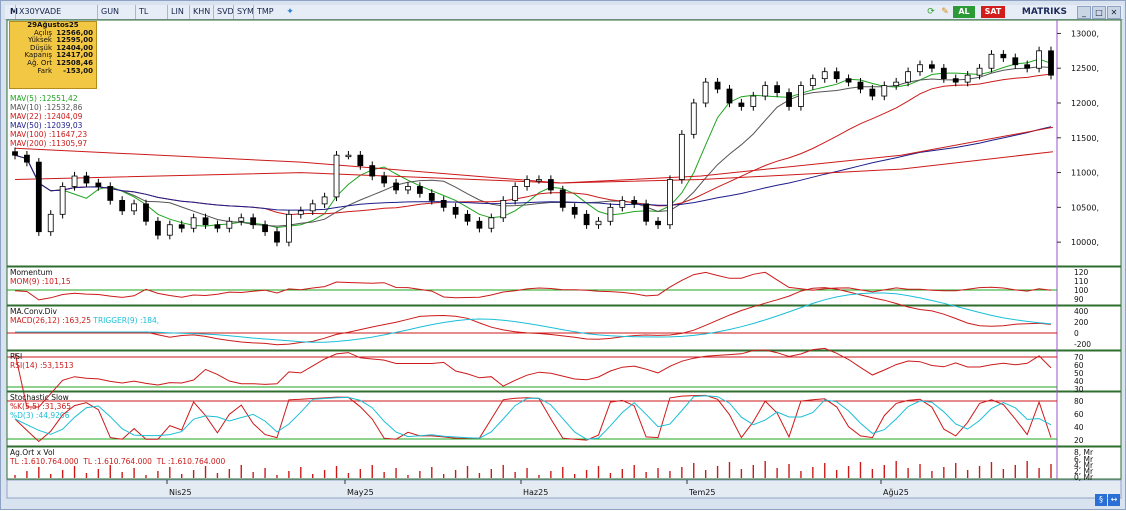 The image size is (1126, 511). I want to click on khn-button: KHN, so click(201, 12).